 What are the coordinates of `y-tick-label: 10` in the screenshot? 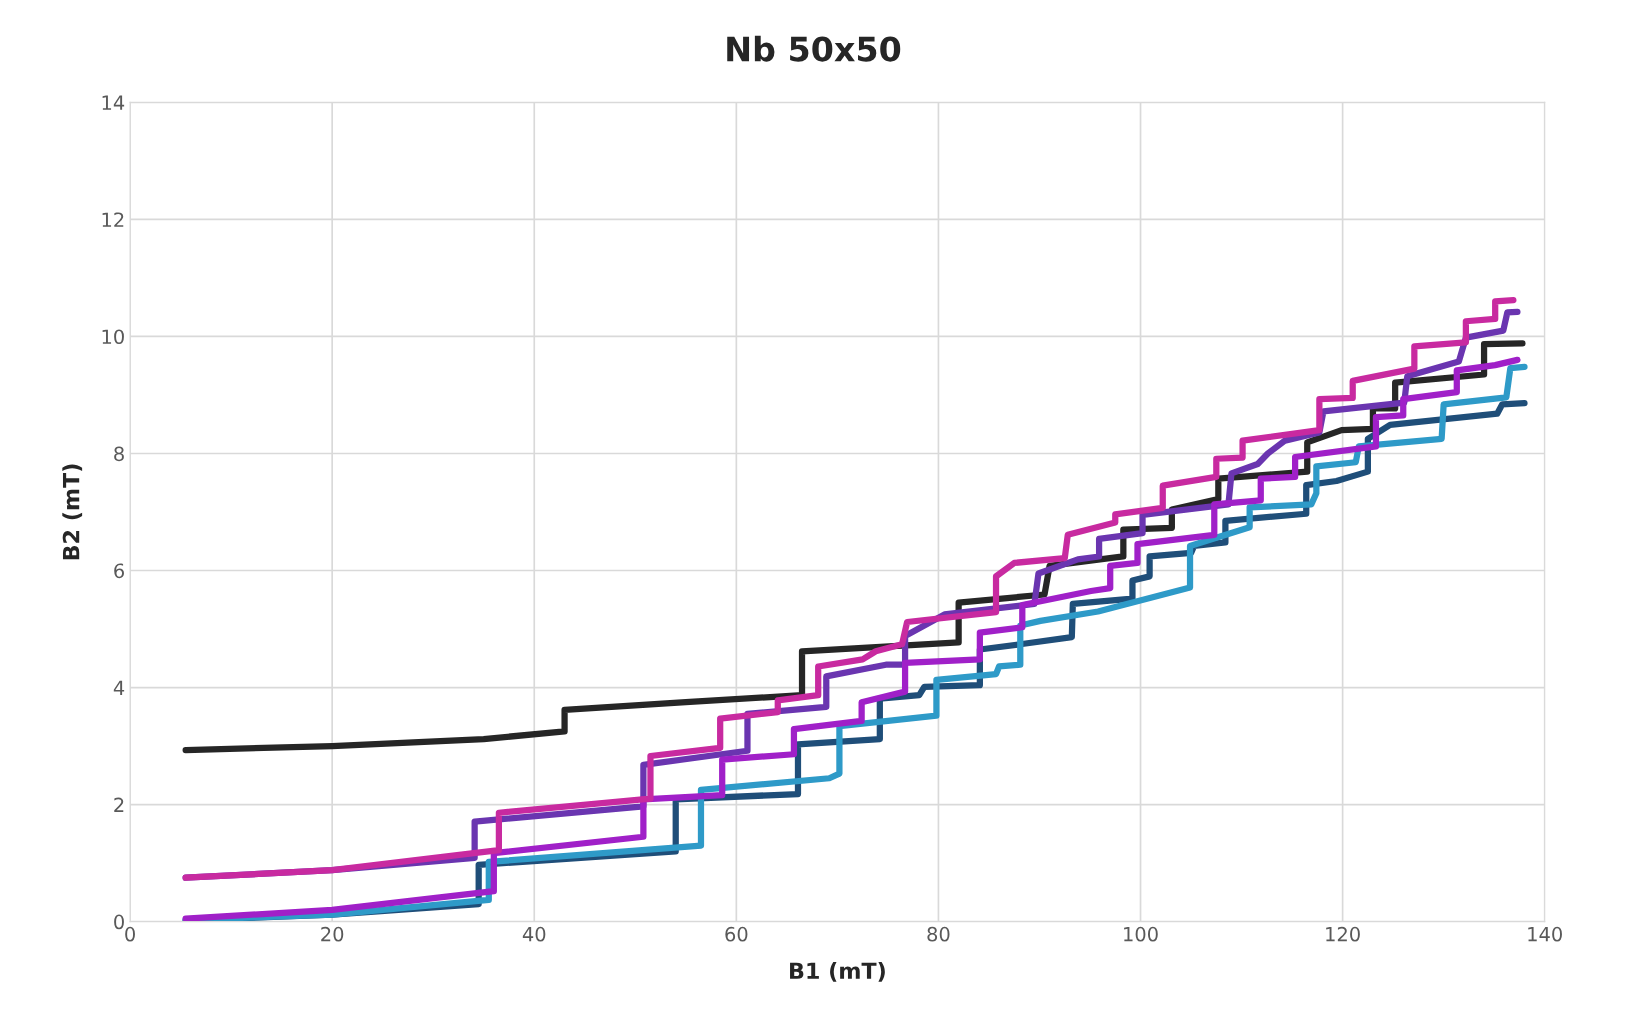 It's located at (113, 337).